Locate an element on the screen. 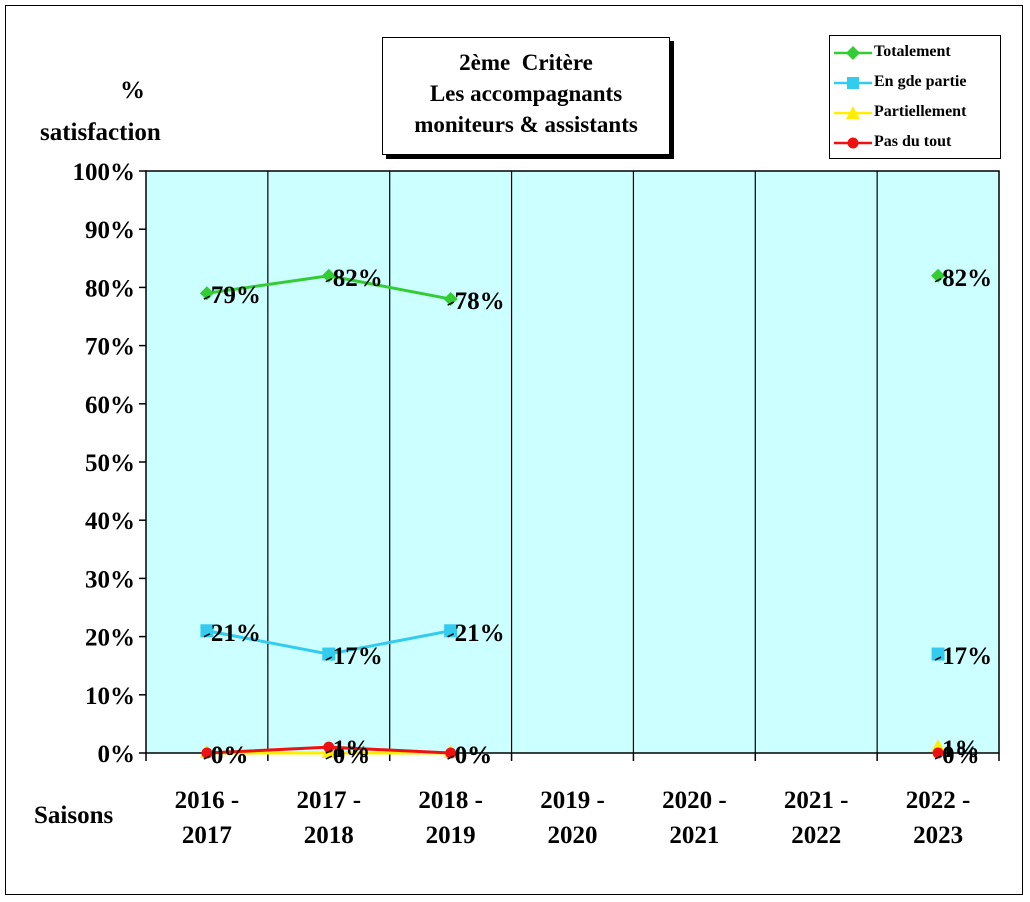  y-tick-label: 30% is located at coordinates (110, 579).